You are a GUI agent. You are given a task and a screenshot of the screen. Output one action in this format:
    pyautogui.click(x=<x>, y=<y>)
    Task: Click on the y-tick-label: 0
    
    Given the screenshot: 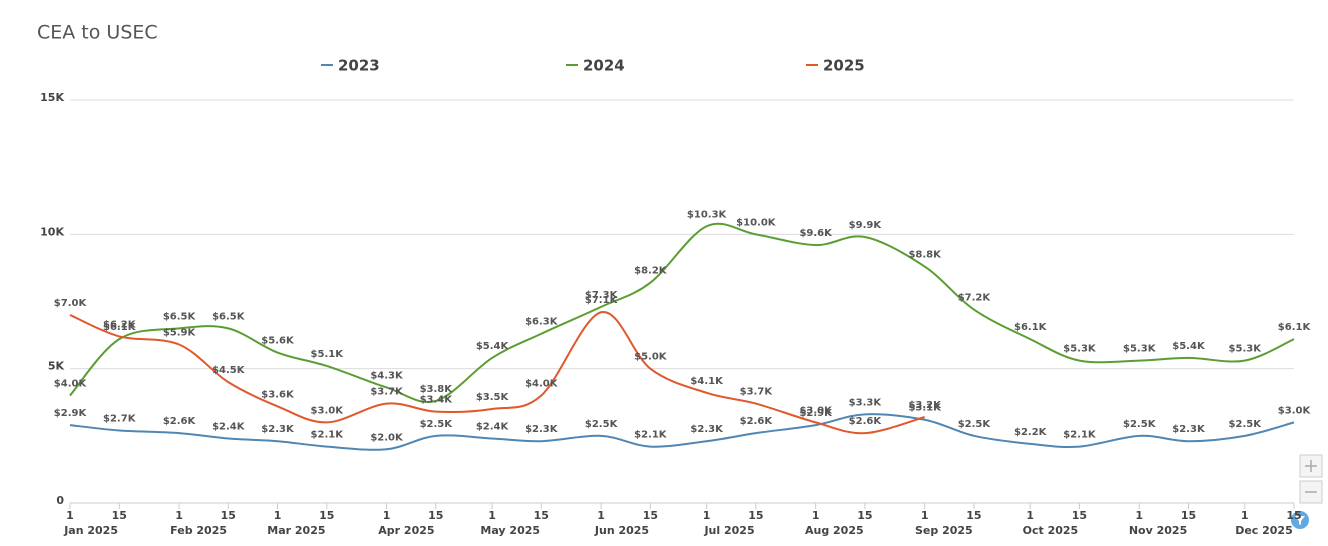 What is the action you would take?
    pyautogui.click(x=60, y=500)
    